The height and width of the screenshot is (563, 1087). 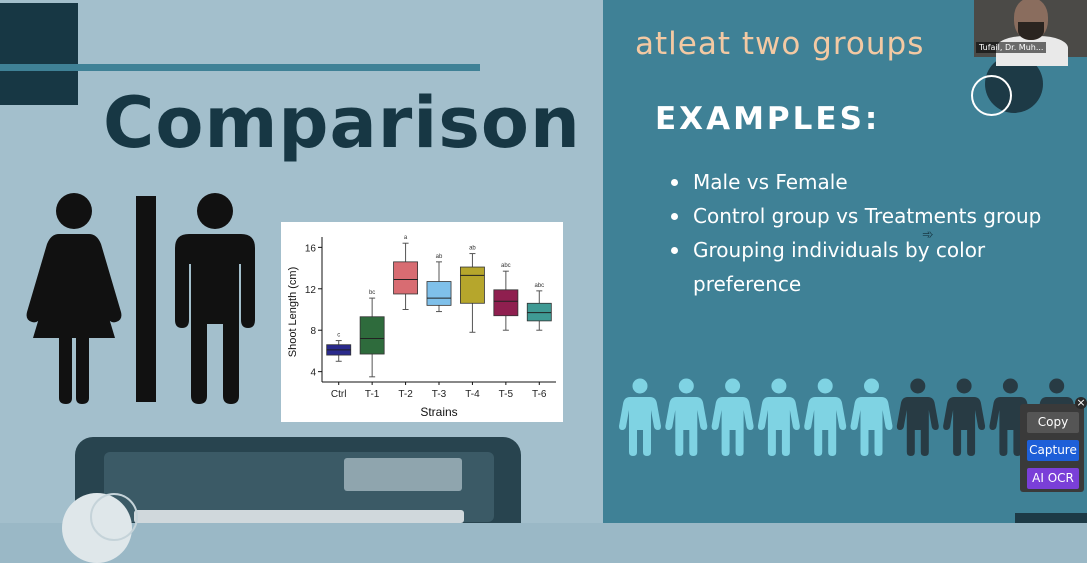 What do you see at coordinates (339, 394) in the screenshot?
I see `x-tick-label: Ctrl` at bounding box center [339, 394].